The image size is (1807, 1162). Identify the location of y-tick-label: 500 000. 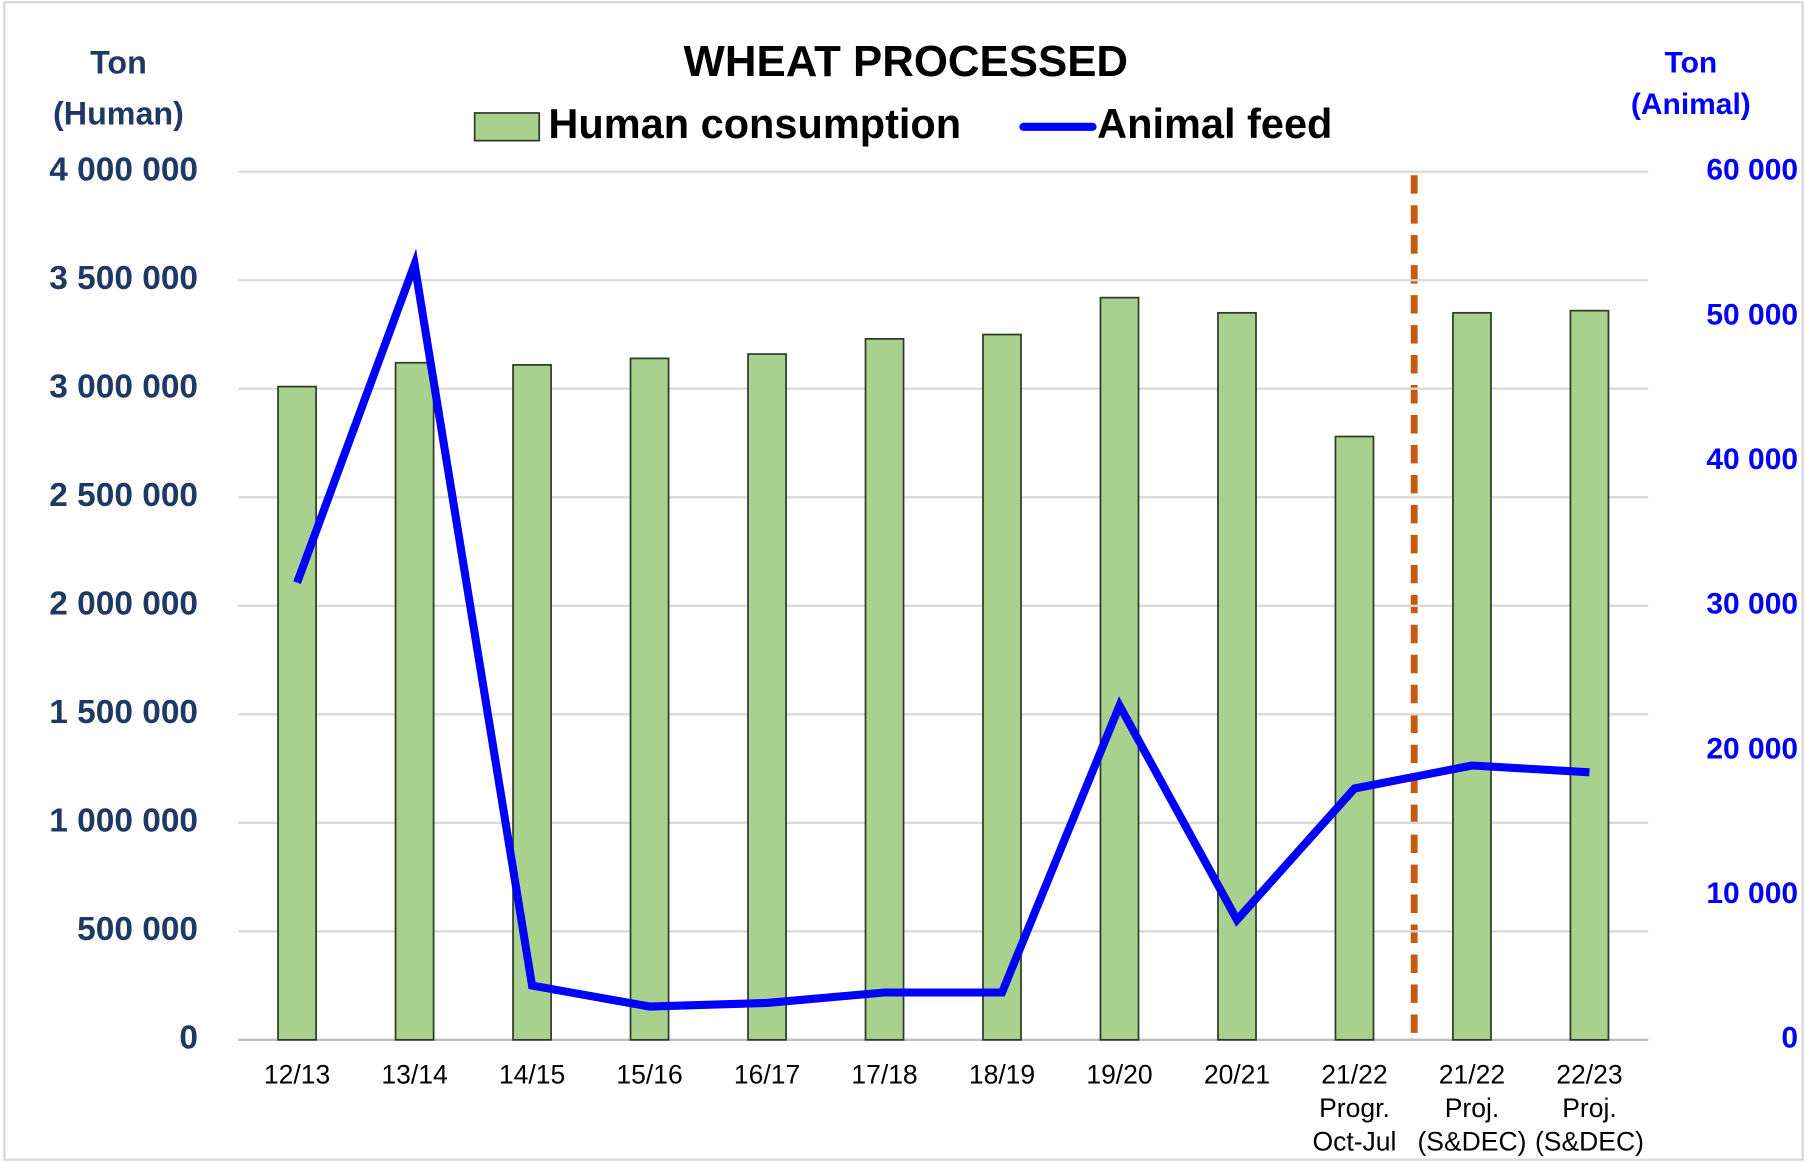
(137, 929).